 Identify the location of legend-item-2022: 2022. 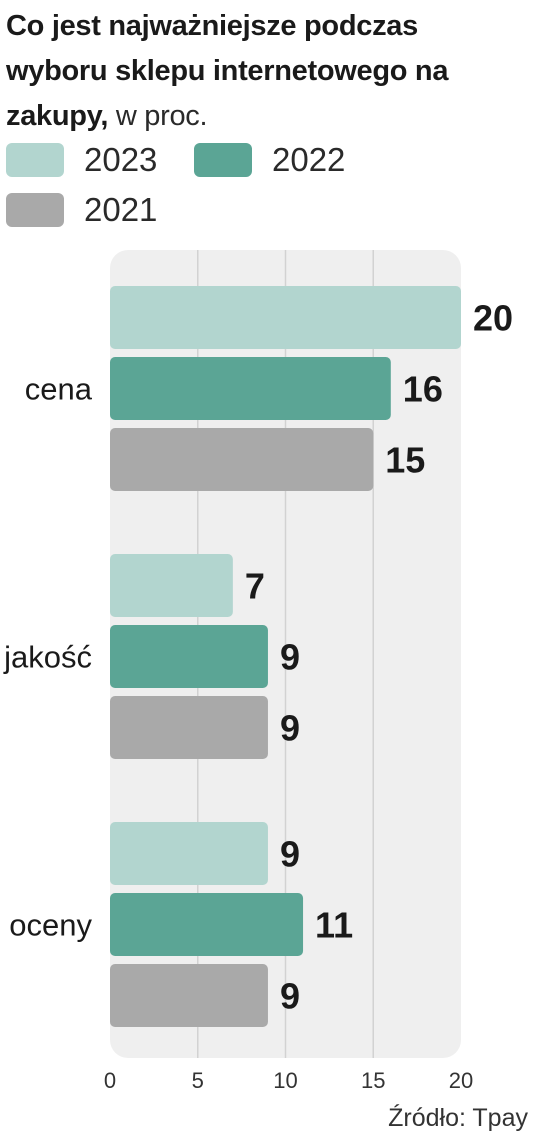
(279, 160).